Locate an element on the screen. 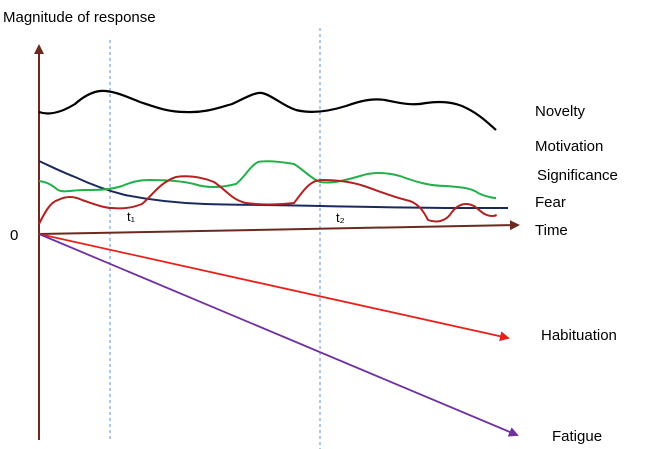 The width and height of the screenshot is (648, 449). origin-label: 0 is located at coordinates (14, 235).